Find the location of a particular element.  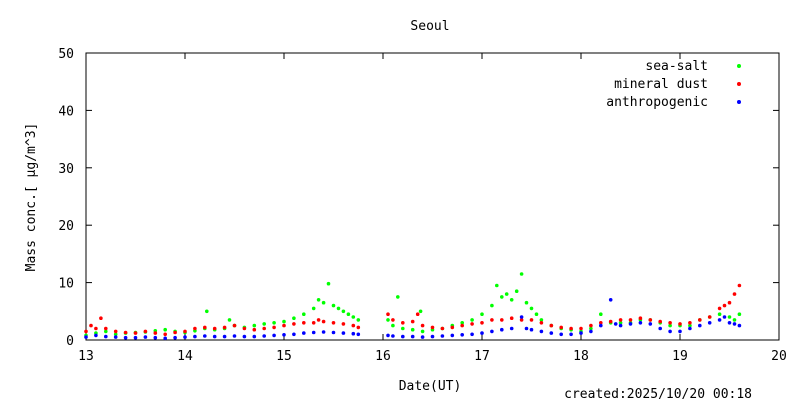

y-tick-label: 30 is located at coordinates (66, 169).